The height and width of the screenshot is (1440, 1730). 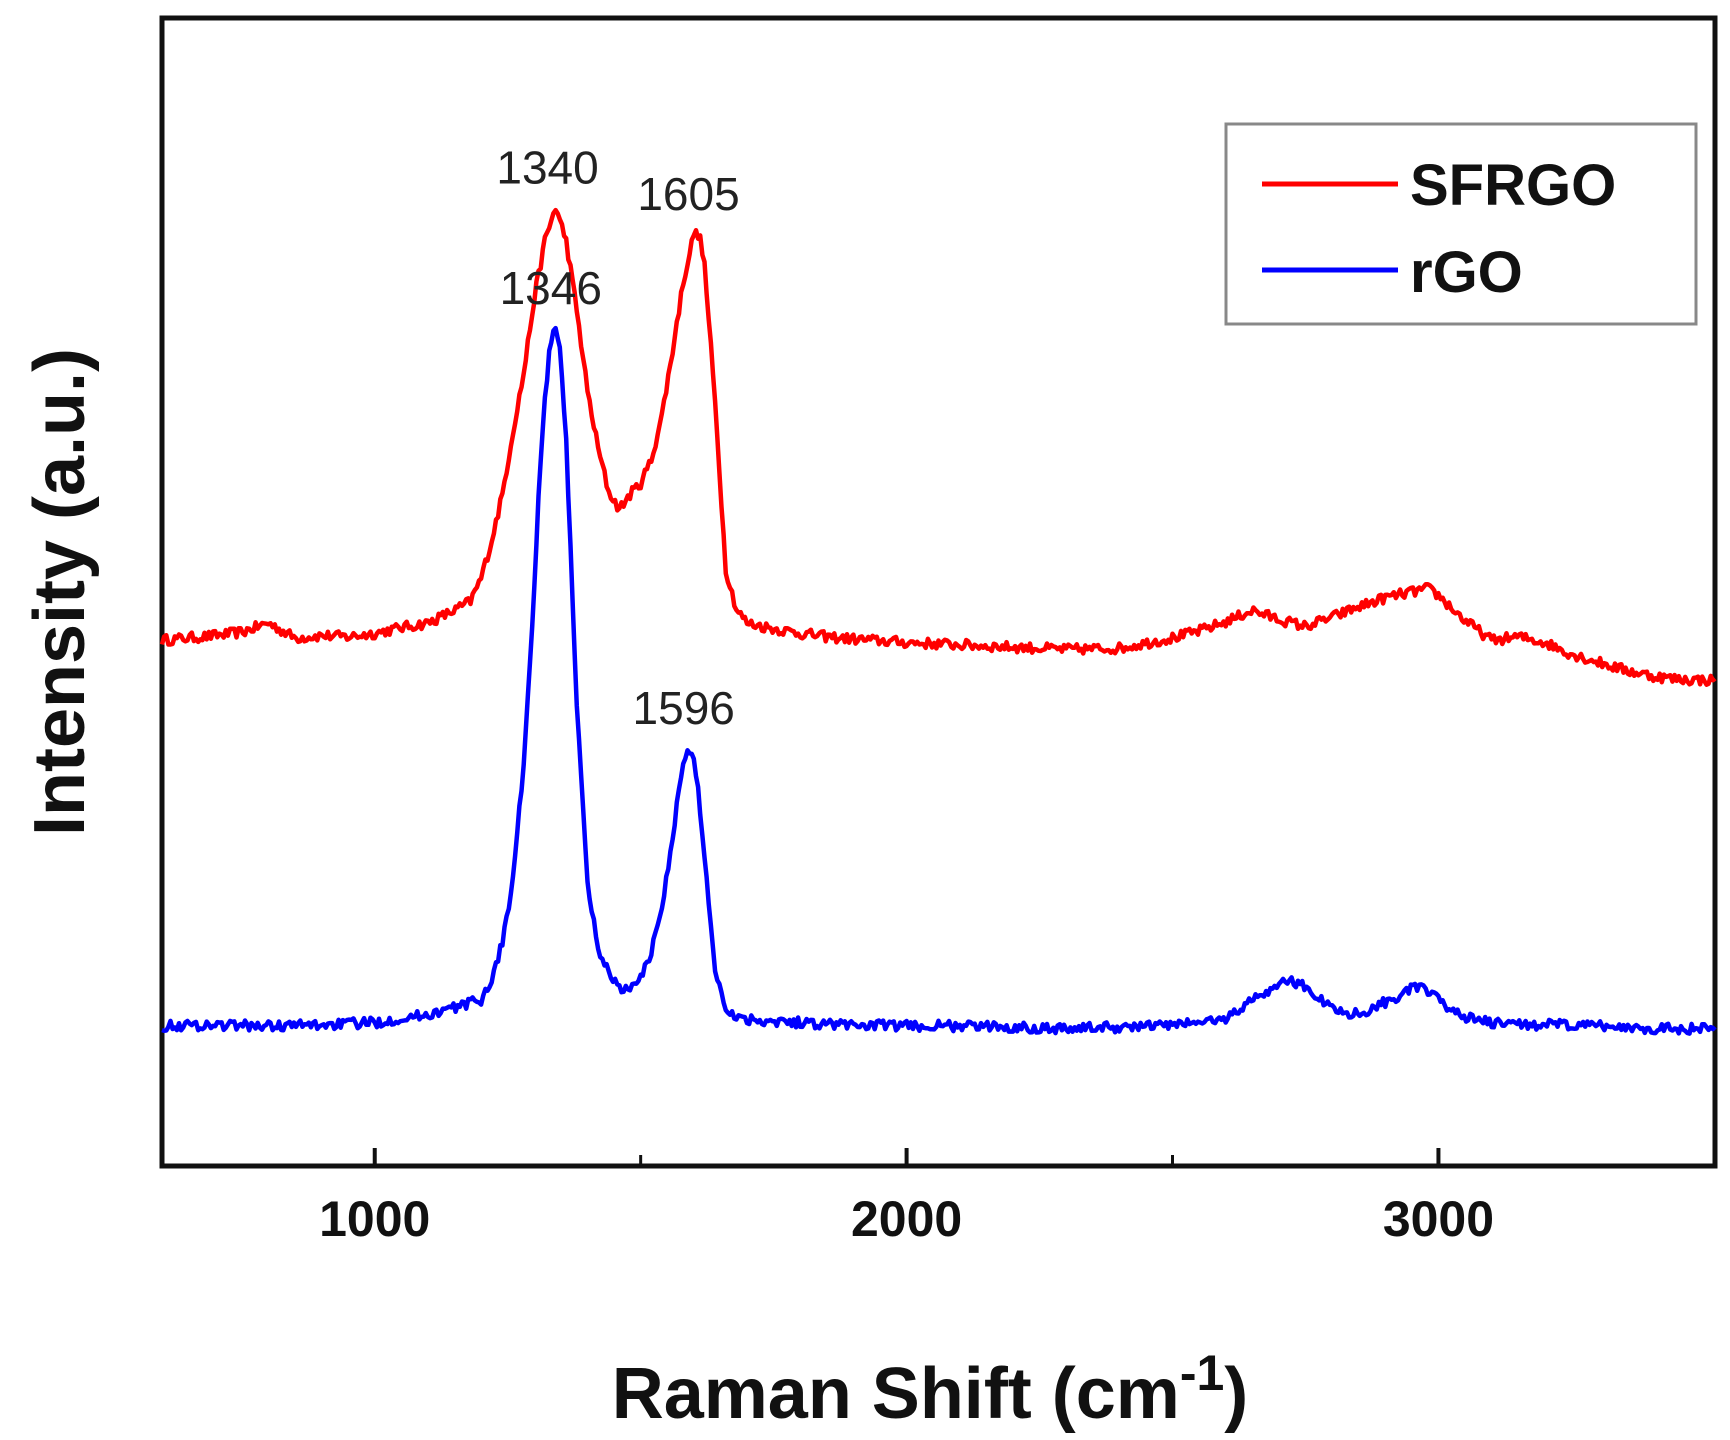 I want to click on x-tick-label-2000: 2000, so click(x=906, y=1219).